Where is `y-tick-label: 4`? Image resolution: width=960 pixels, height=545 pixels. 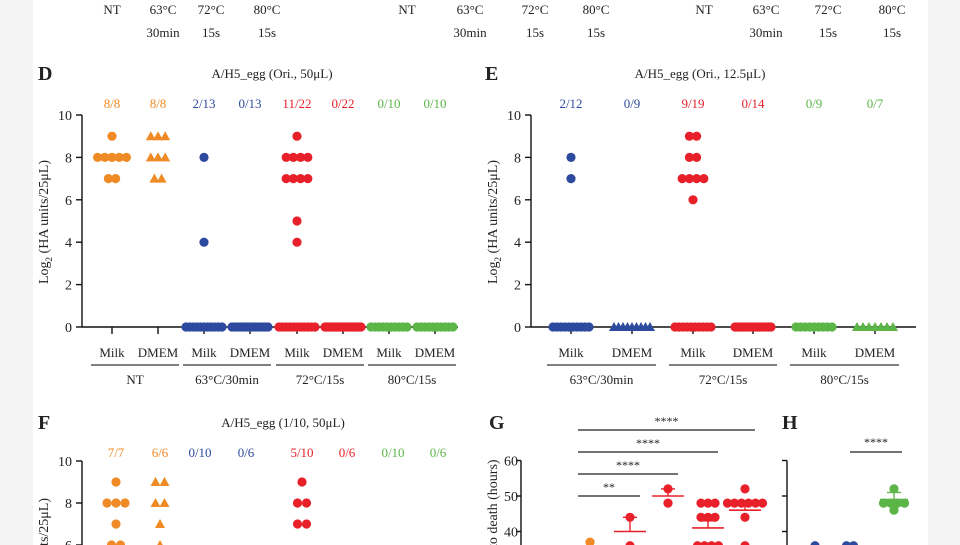 y-tick-label: 4 is located at coordinates (68, 243).